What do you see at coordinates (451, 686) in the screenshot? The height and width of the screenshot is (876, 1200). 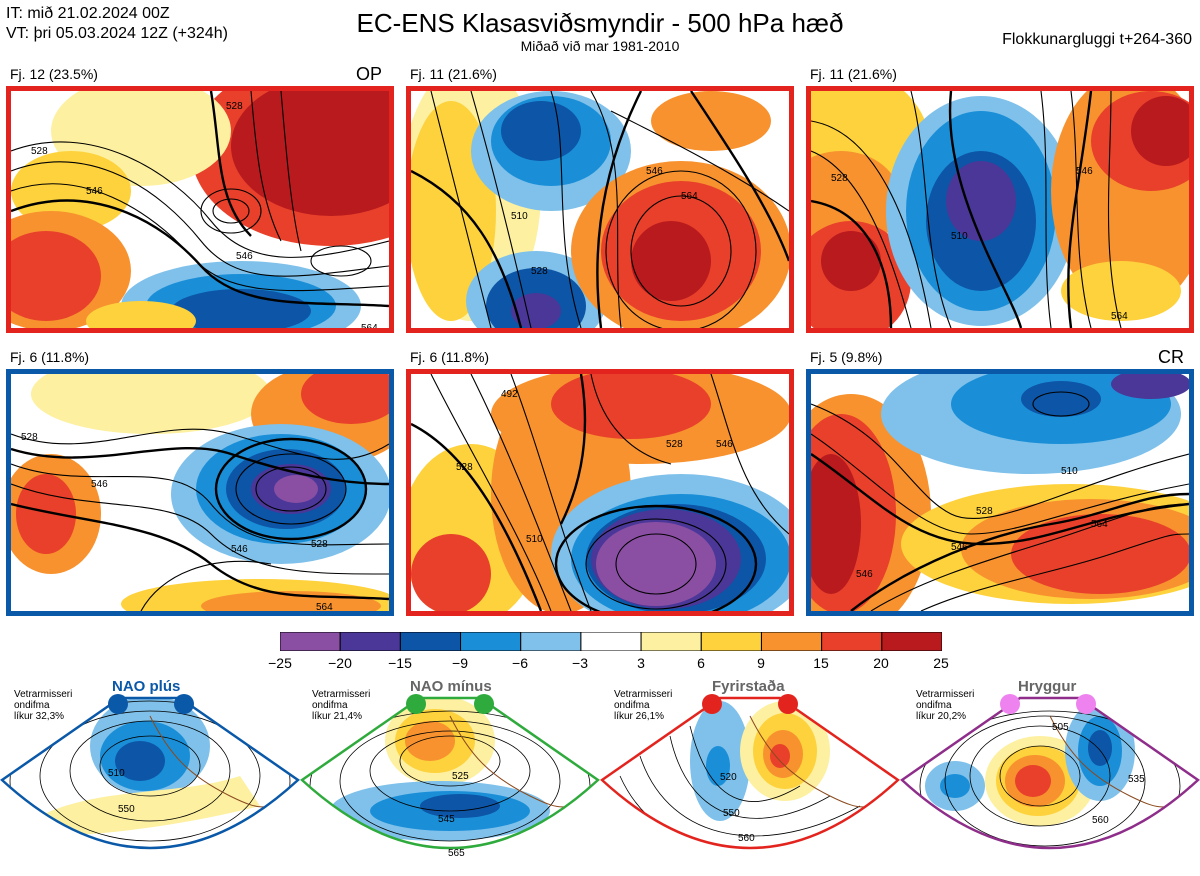 I see `regime-title: NAO mínus` at bounding box center [451, 686].